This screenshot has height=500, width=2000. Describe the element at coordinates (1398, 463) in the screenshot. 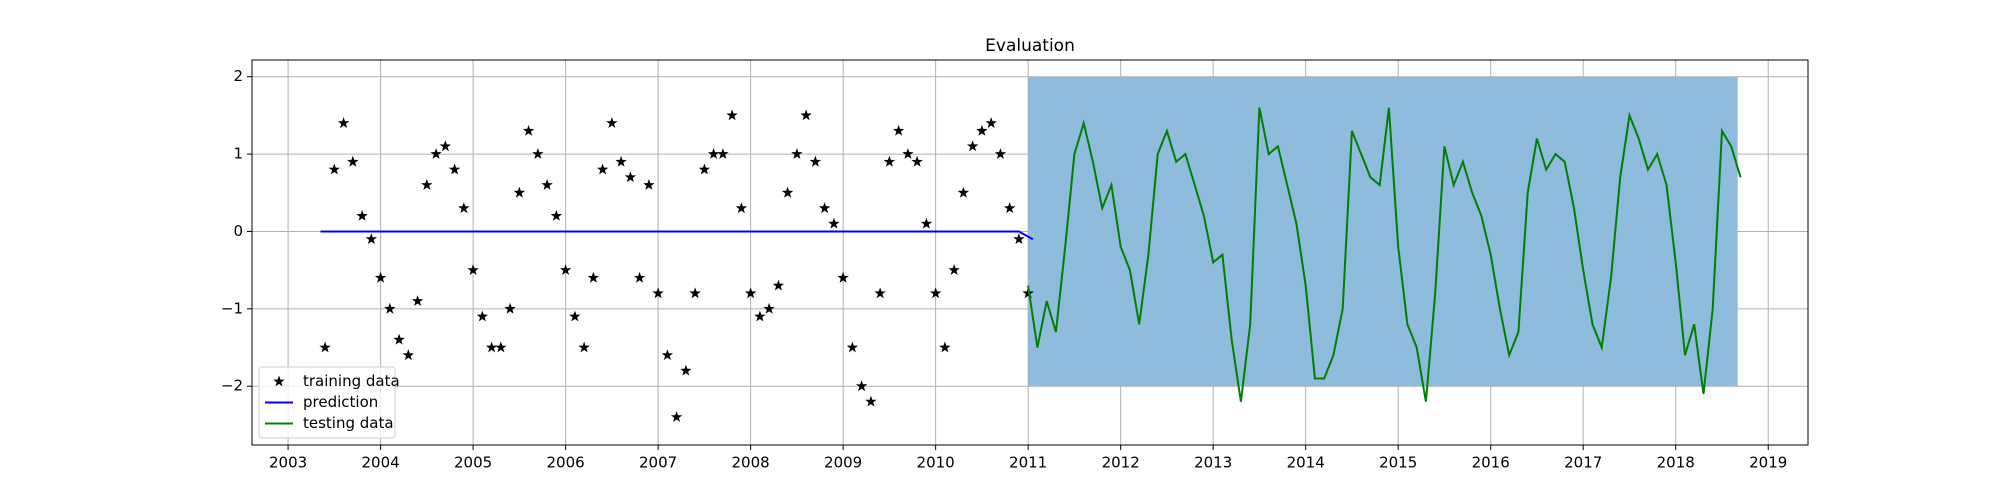

I see `x-tick-label: 2015` at that location.